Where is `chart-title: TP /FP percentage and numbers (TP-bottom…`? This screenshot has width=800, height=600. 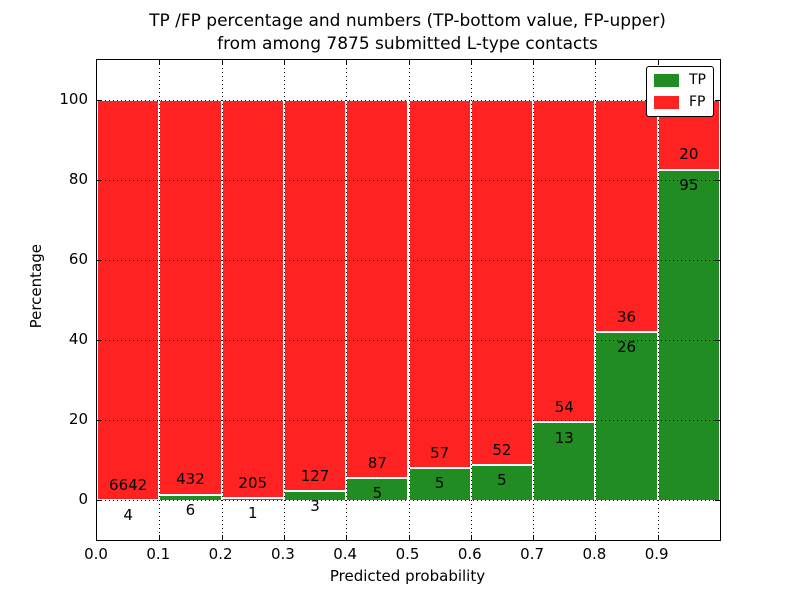 chart-title: TP /FP percentage and numbers (TP-bottom… is located at coordinates (407, 33).